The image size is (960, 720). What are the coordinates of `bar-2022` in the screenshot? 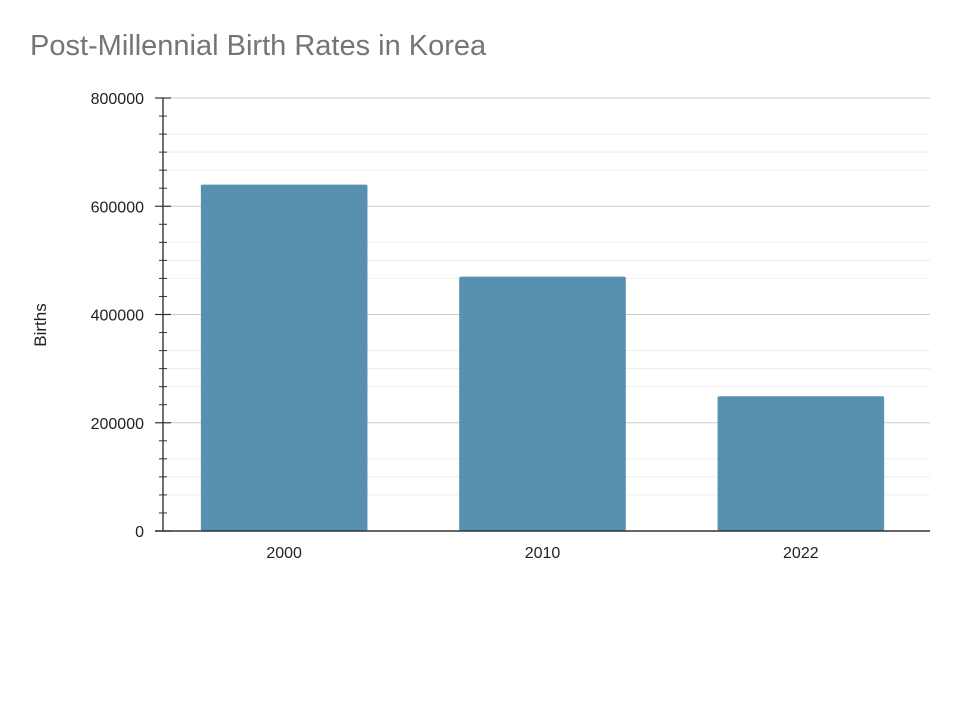 It's located at (801, 463).